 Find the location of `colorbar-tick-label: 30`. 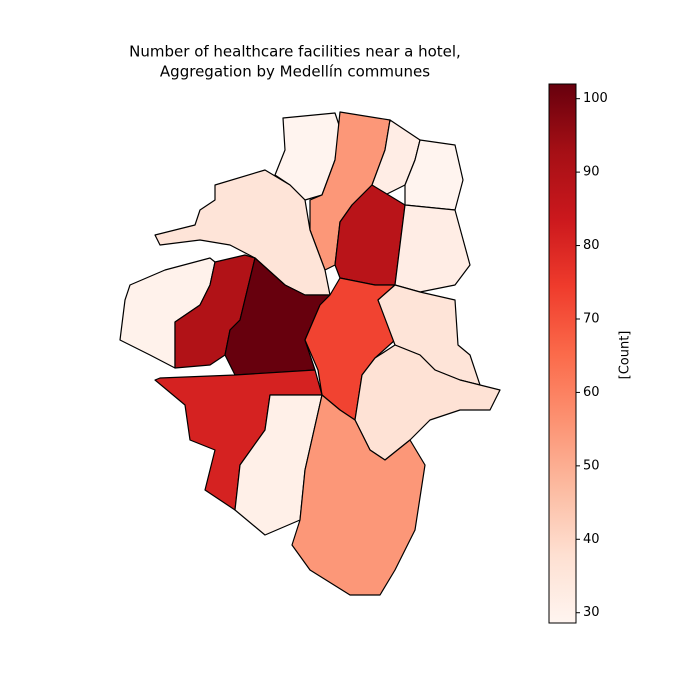

colorbar-tick-label: 30 is located at coordinates (591, 612).